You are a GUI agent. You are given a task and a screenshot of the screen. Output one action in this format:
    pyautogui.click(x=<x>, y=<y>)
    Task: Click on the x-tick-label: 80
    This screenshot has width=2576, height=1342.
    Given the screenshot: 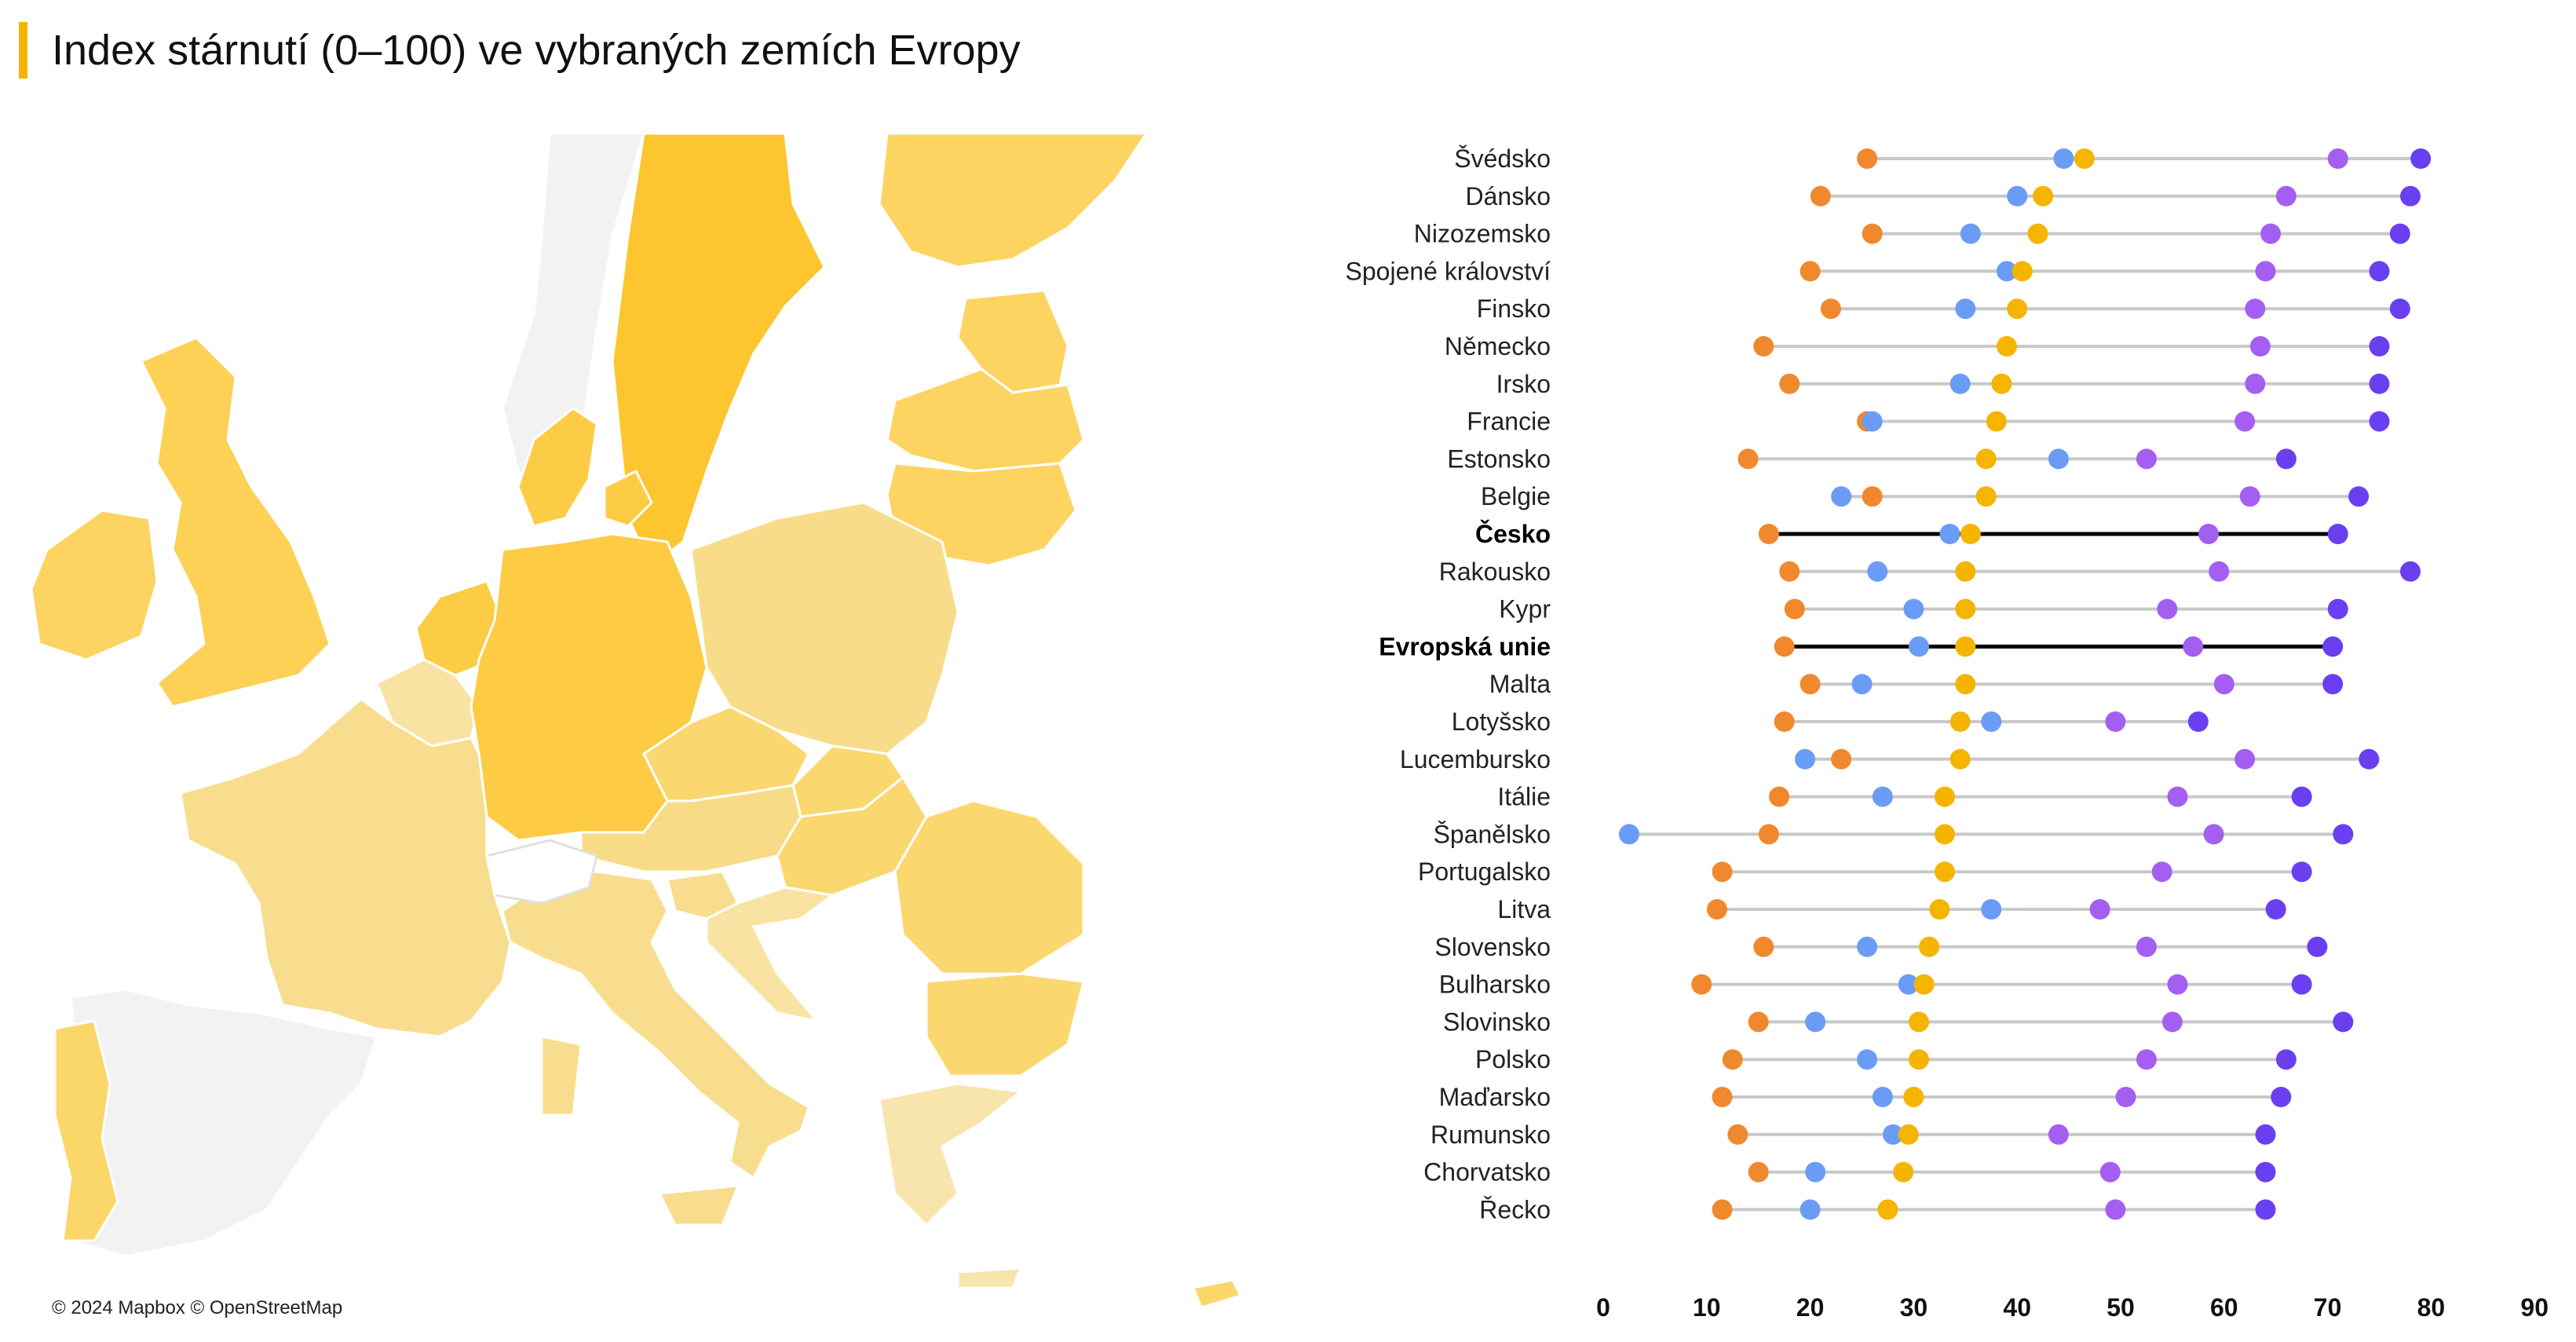 What is the action you would take?
    pyautogui.click(x=2431, y=1307)
    